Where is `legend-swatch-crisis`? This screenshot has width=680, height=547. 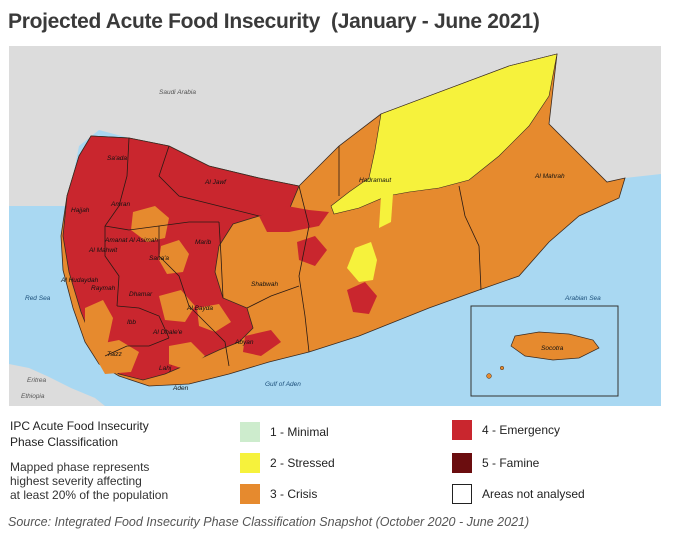 legend-swatch-crisis is located at coordinates (250, 494).